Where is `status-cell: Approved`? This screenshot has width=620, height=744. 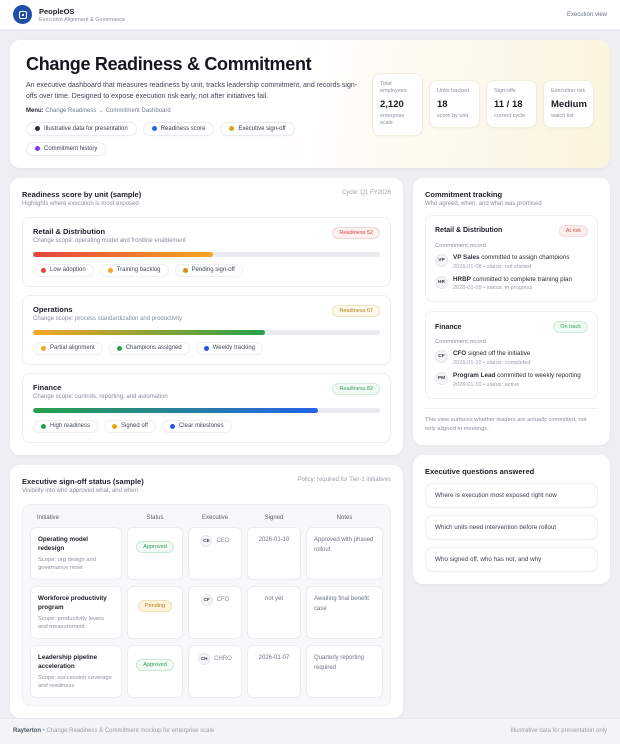 status-cell: Approved is located at coordinates (155, 553).